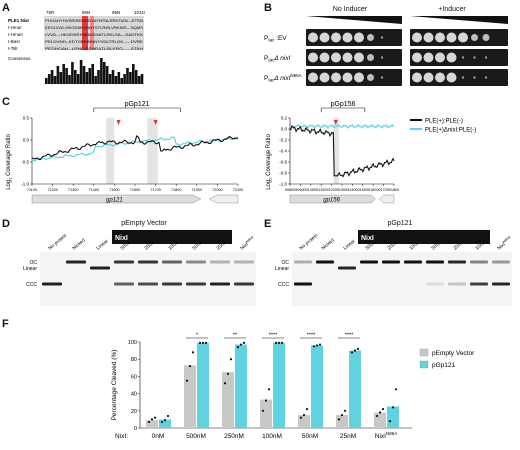 This screenshot has height=450, width=520. I want to click on x-tick-label: 71200, so click(52, 190).